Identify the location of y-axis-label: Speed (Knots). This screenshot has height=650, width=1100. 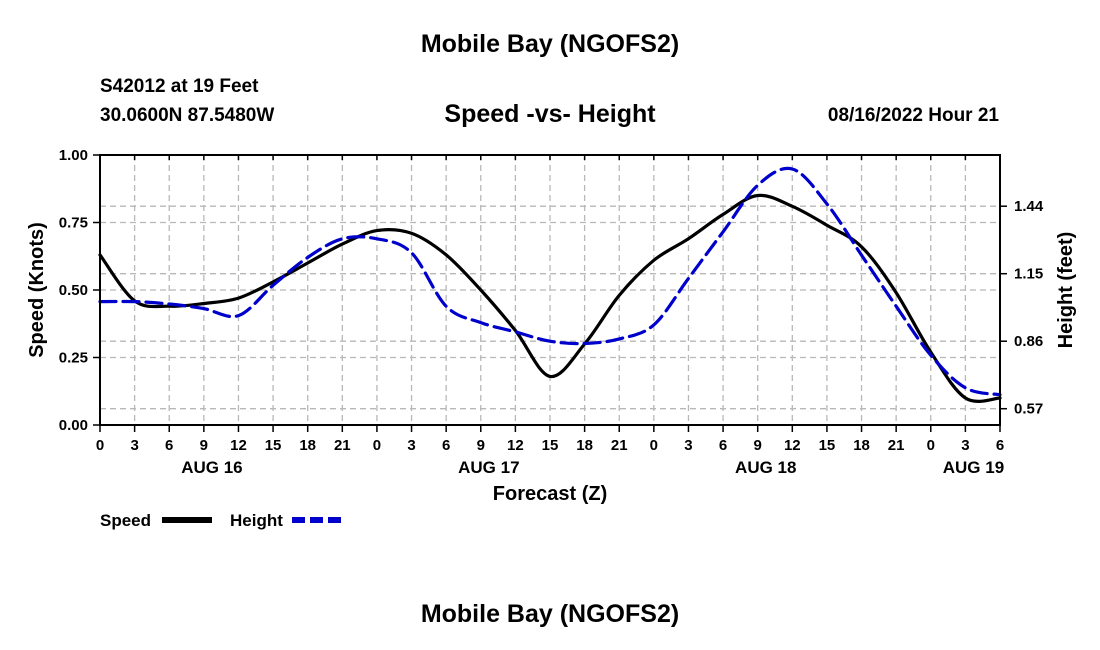
(37, 290).